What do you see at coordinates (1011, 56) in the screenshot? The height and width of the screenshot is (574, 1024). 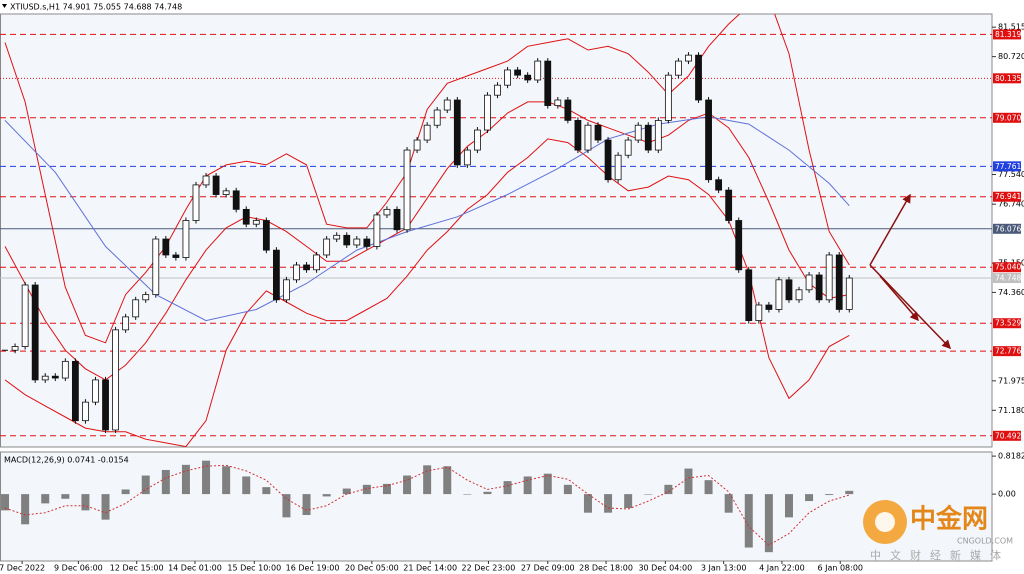 I see `y-tick-label: 80.720` at bounding box center [1011, 56].